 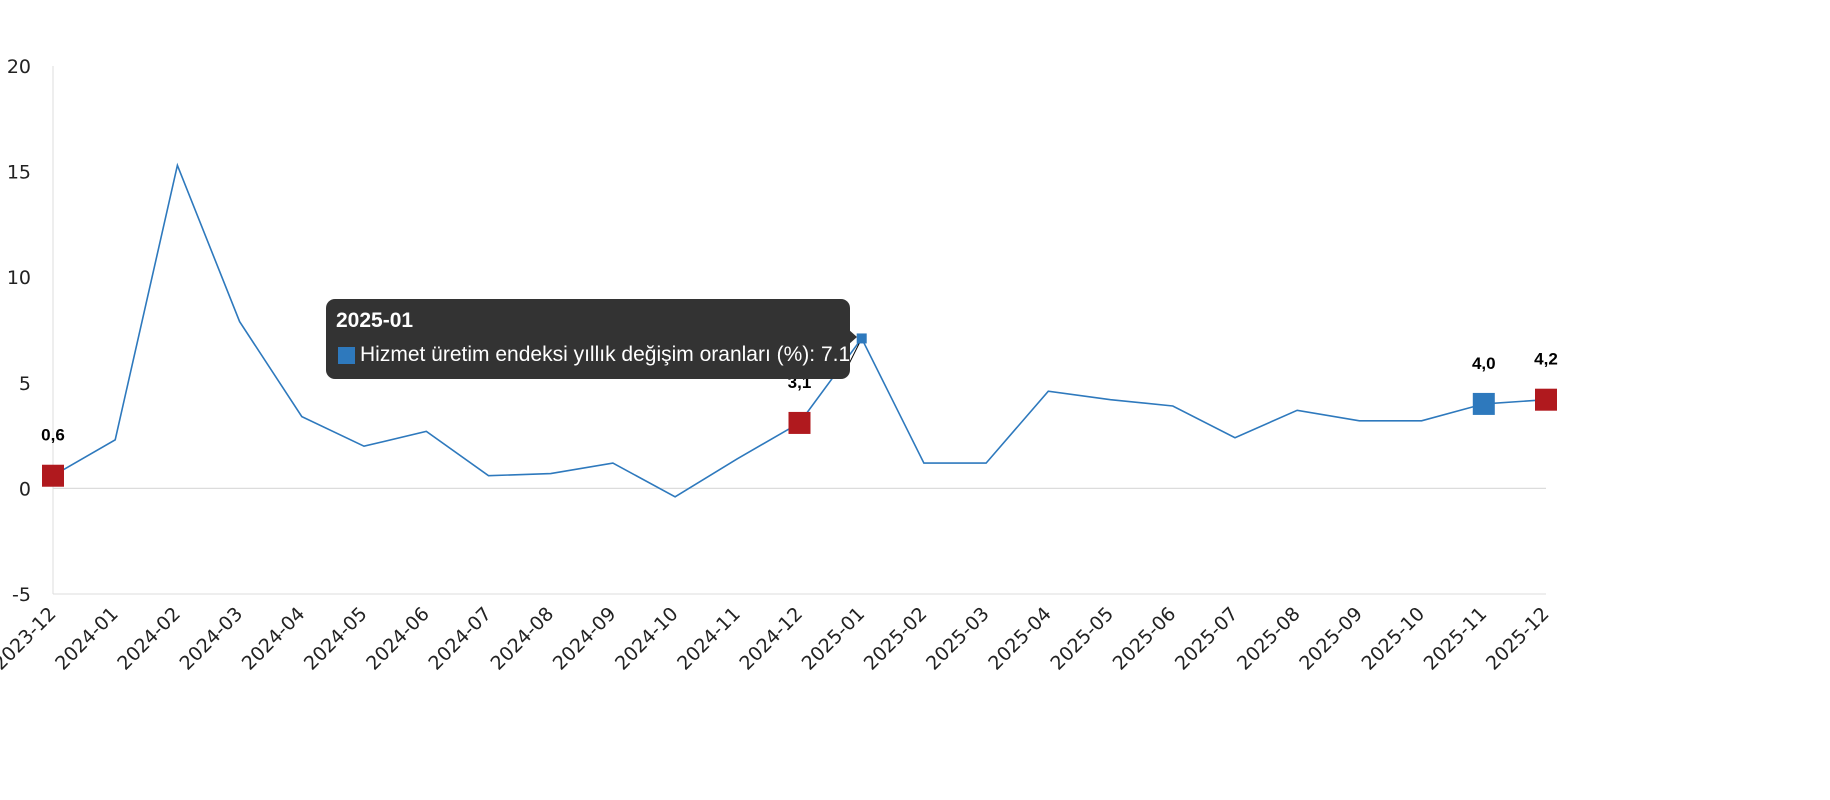 I want to click on y-tick-label: 15, so click(x=19, y=173).